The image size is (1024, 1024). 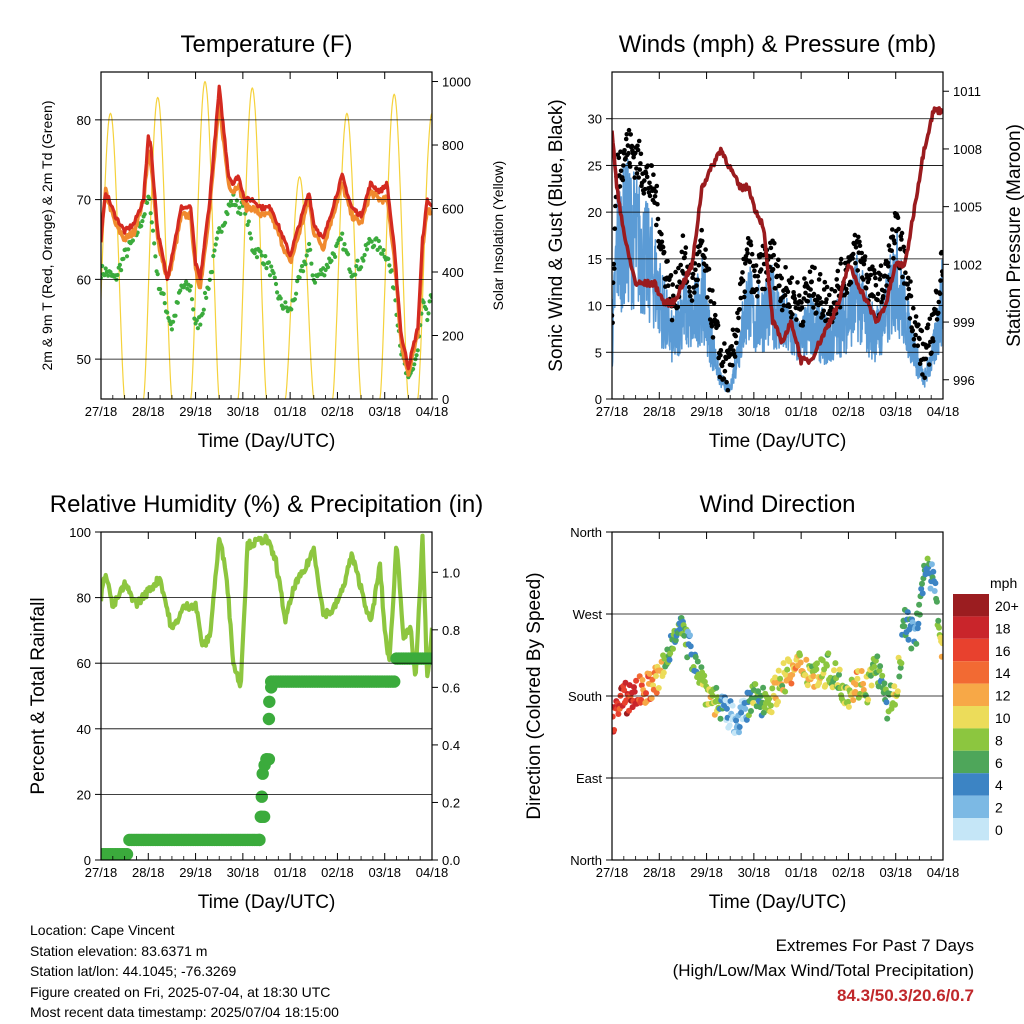 I want to click on x-tick-label: 01/18, so click(x=801, y=411).